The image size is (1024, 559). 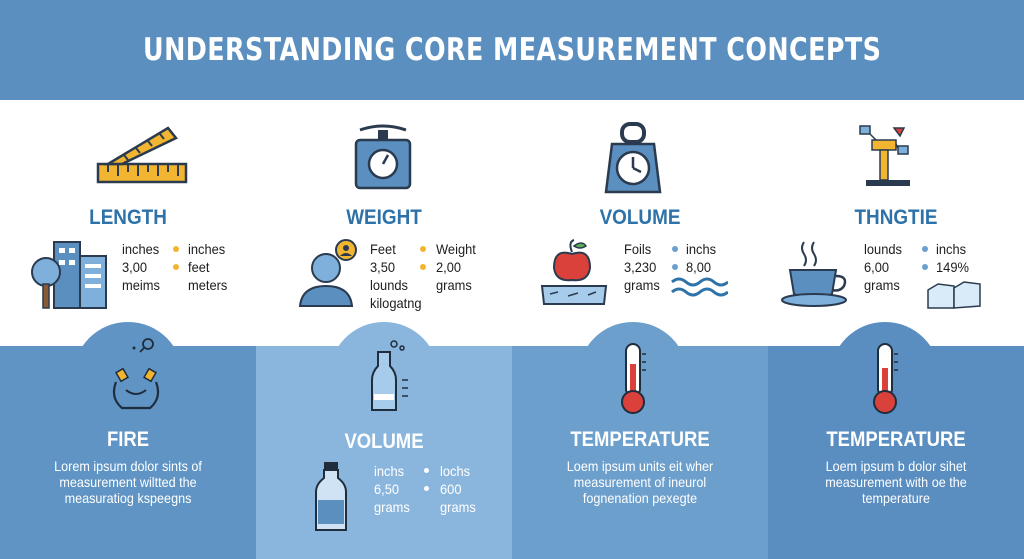 I want to click on section-volume: VOLUME Foils 3,230 grams inchs 8,00, so click(x=640, y=223).